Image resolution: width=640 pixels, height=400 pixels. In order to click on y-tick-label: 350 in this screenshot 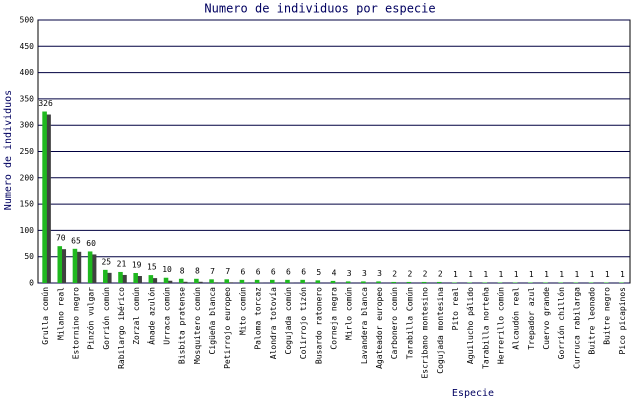, I will do `click(27, 98)`.